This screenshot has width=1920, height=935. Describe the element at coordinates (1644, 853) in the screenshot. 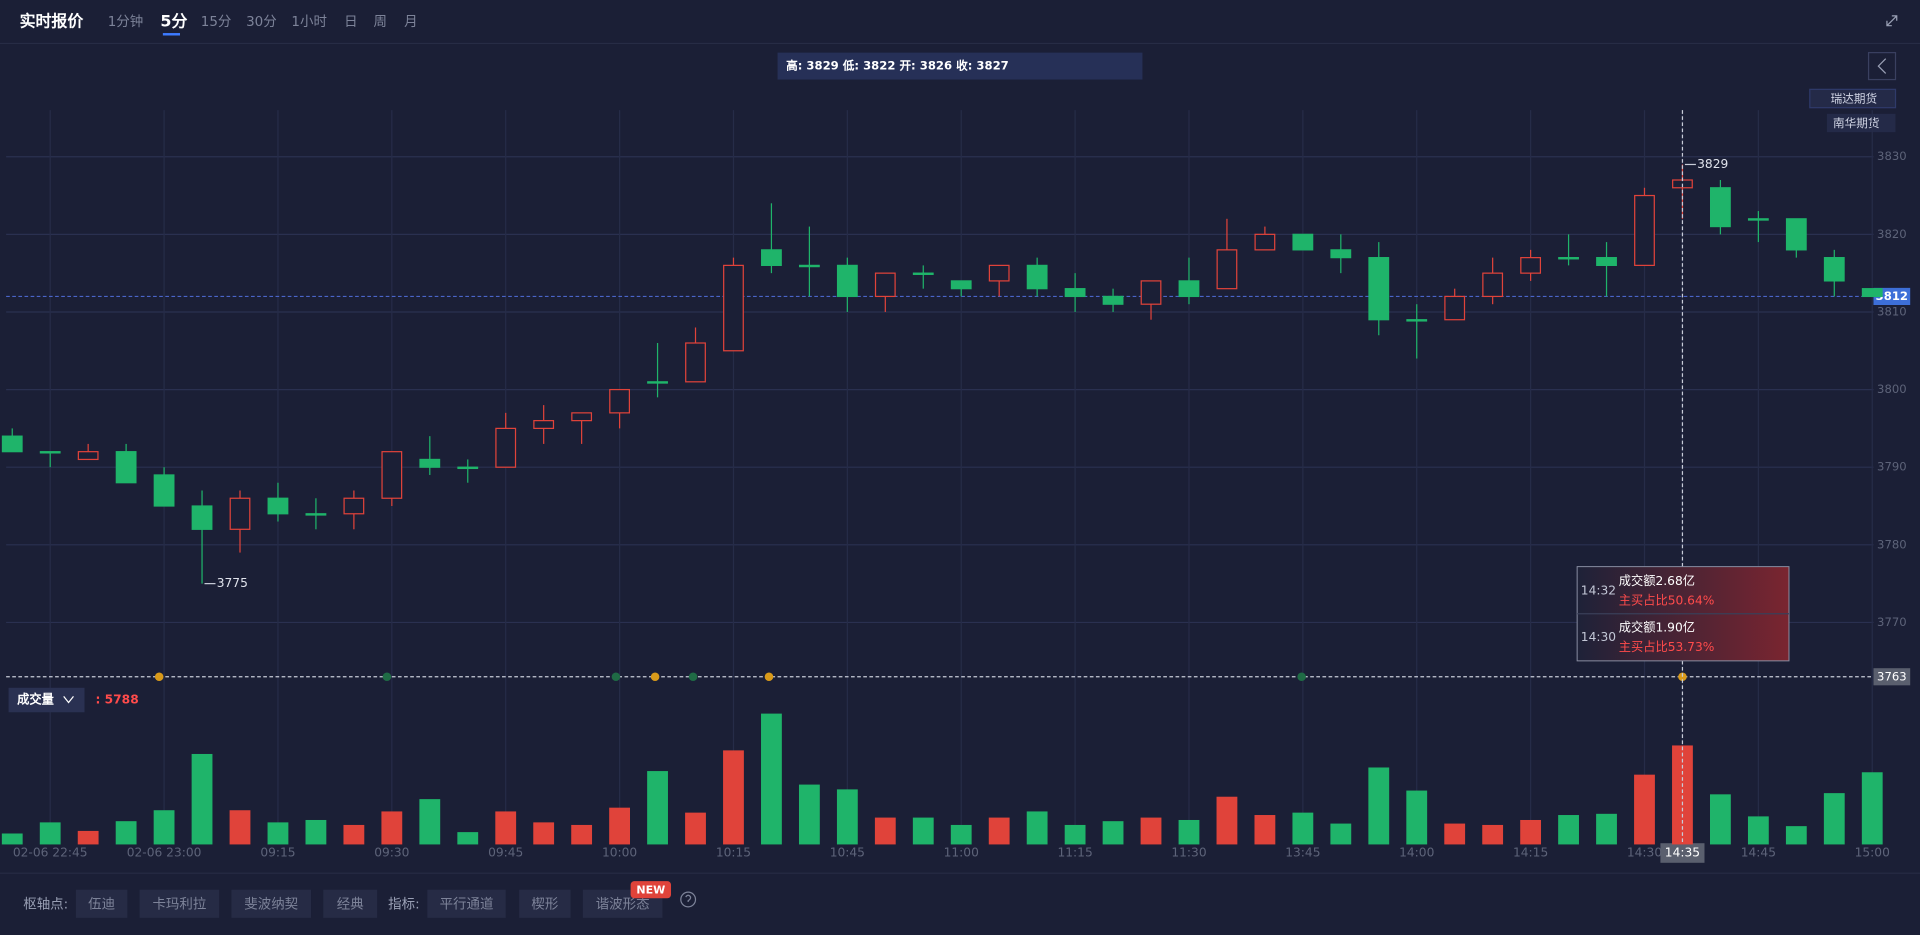

I see `x-tick-label: 14:30` at that location.